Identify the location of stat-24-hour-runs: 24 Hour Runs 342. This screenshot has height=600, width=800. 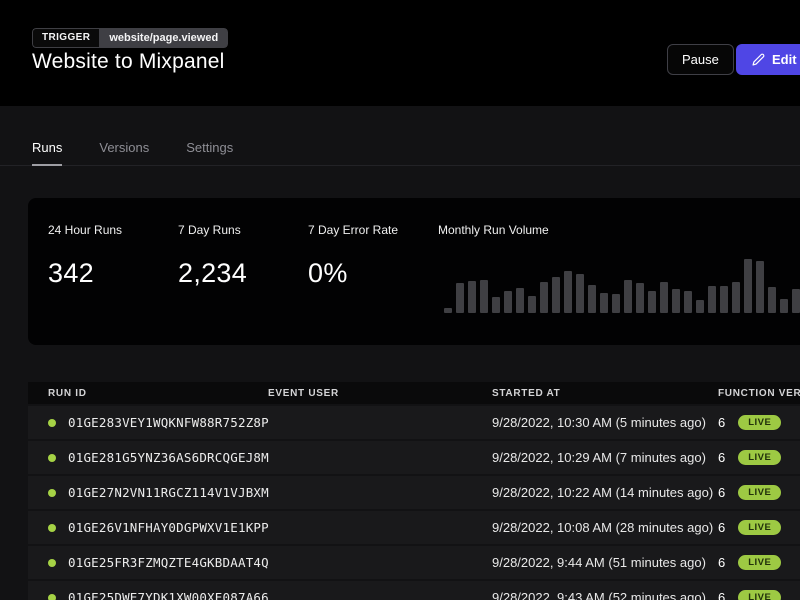
(113, 268).